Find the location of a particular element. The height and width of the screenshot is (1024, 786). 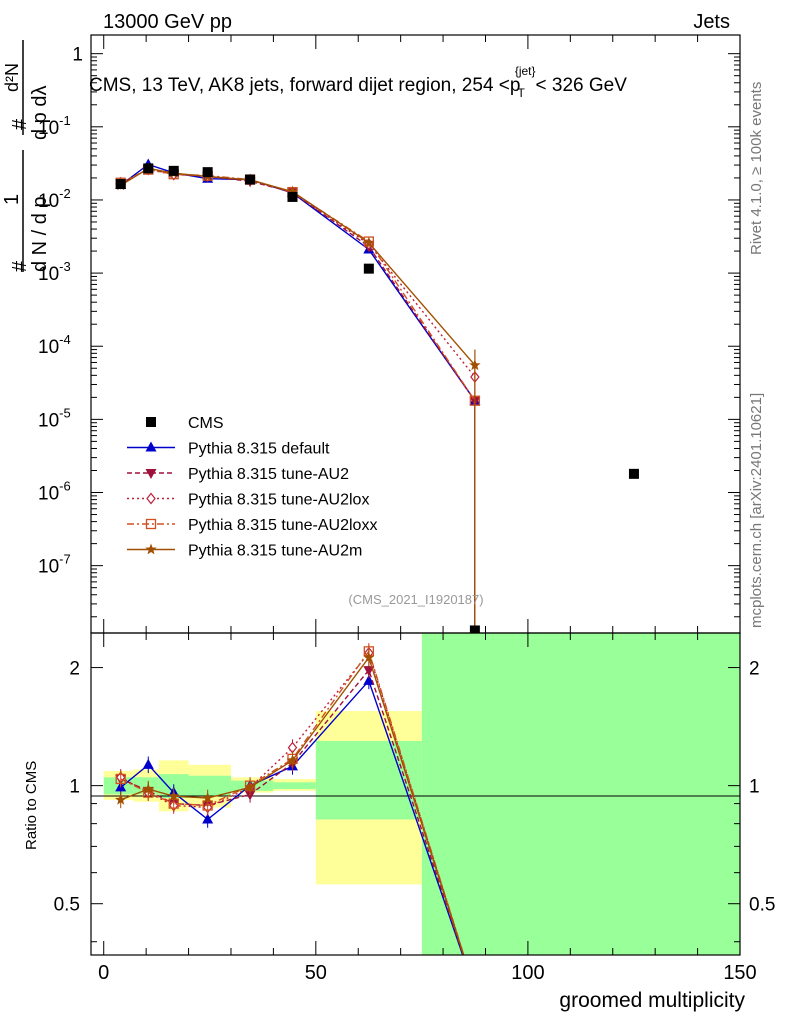

legend-entry-label: CMS is located at coordinates (206, 423).